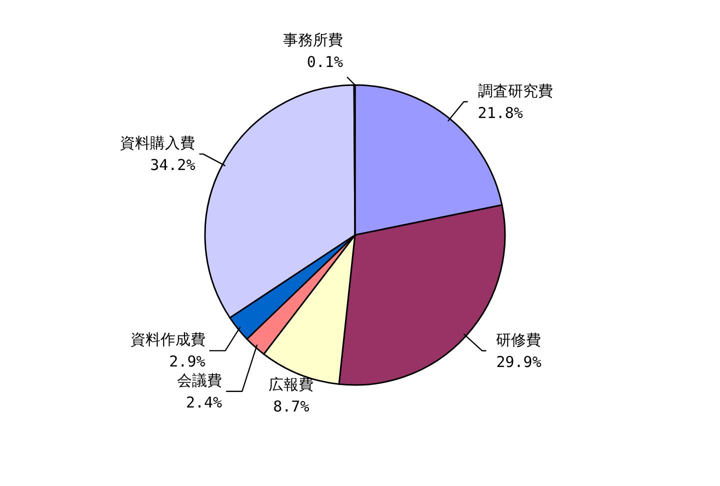  What do you see at coordinates (168, 339) in the screenshot?
I see `slice-label: 資料作成費` at bounding box center [168, 339].